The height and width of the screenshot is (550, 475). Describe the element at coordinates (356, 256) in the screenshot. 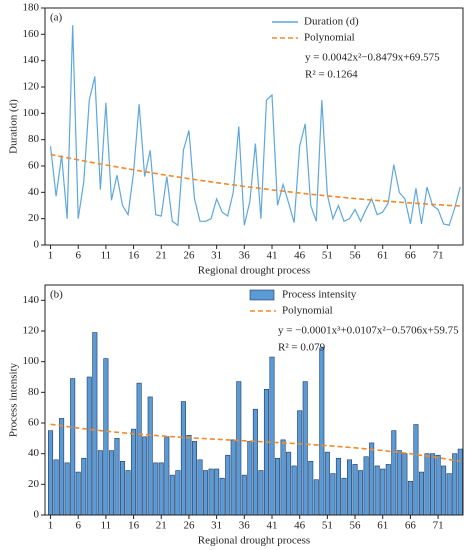

I see `x-tick-label: 56` at that location.